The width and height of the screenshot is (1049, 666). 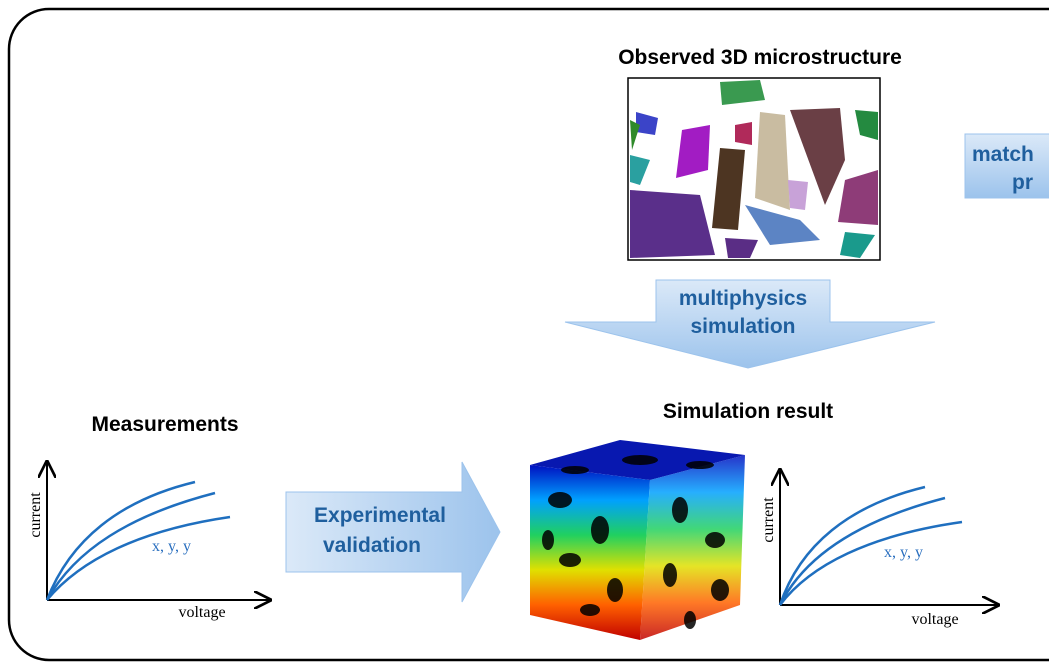 What do you see at coordinates (164, 424) in the screenshot?
I see `measurements-title: Measurements` at bounding box center [164, 424].